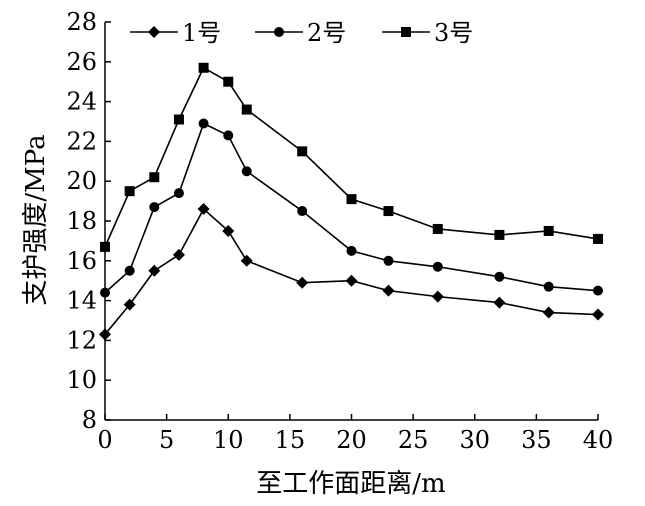 This screenshot has width=645, height=506. What do you see at coordinates (175, 33) in the screenshot?
I see `legend-item-1: 1号` at bounding box center [175, 33].